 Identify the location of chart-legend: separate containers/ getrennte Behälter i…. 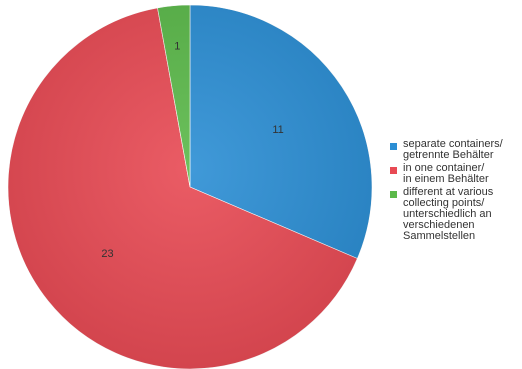
(456, 191).